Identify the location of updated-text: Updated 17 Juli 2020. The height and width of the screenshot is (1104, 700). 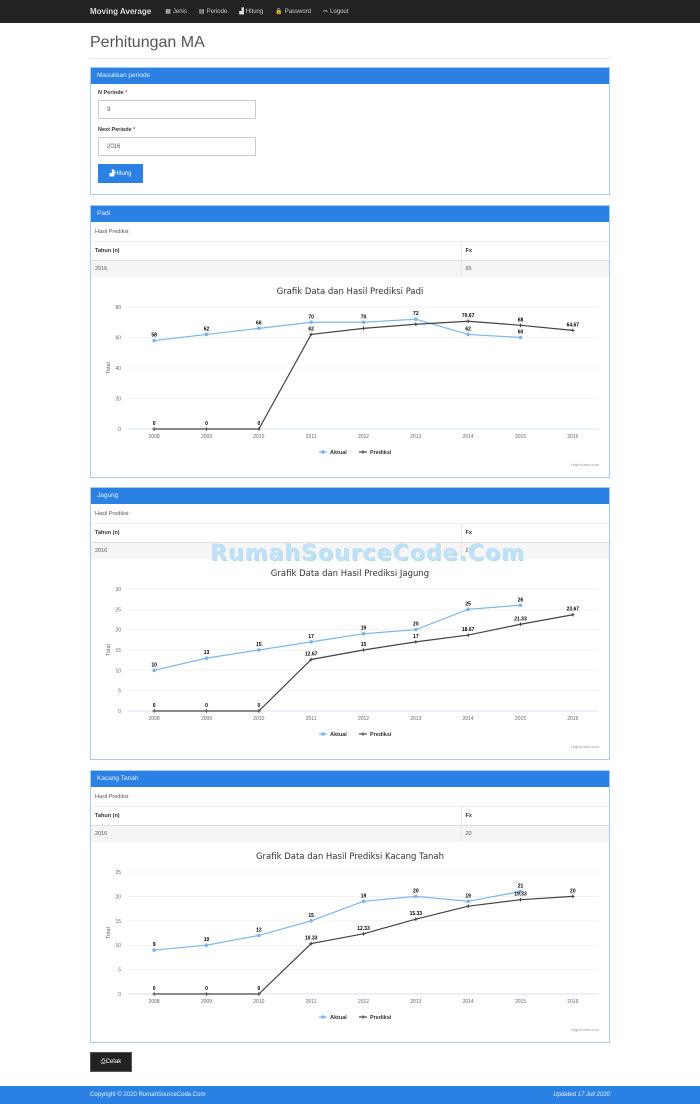
(581, 1095).